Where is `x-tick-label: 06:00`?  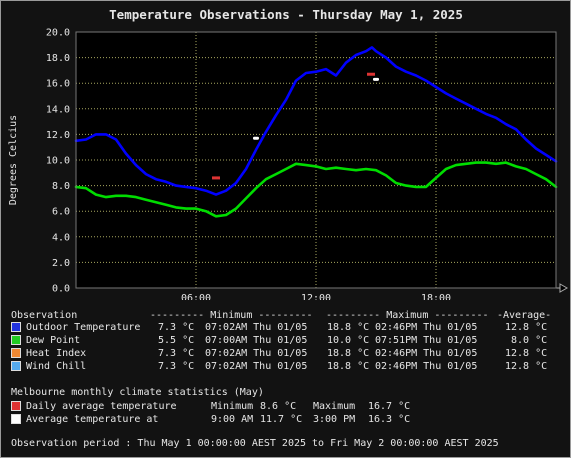
x-tick-label: 06:00 is located at coordinates (196, 296).